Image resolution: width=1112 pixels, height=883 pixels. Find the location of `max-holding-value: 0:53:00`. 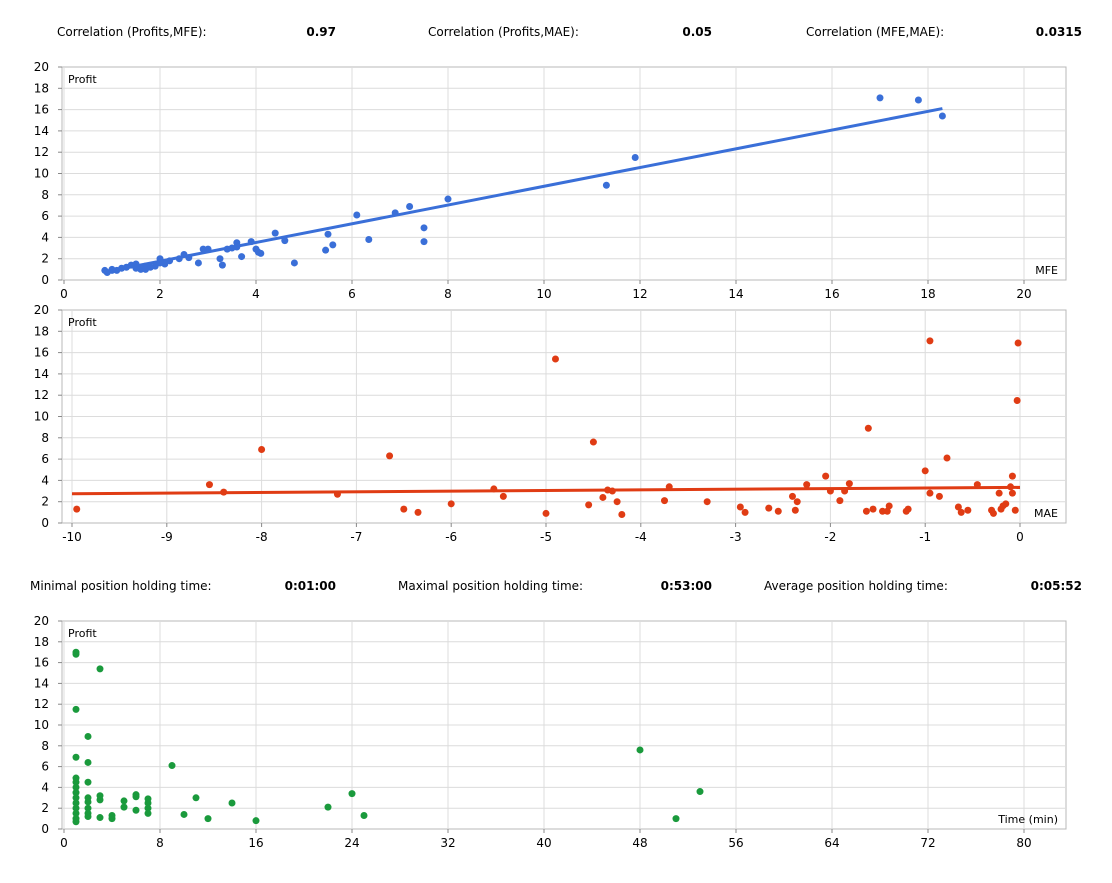

max-holding-value: 0:53:00 is located at coordinates (686, 586).